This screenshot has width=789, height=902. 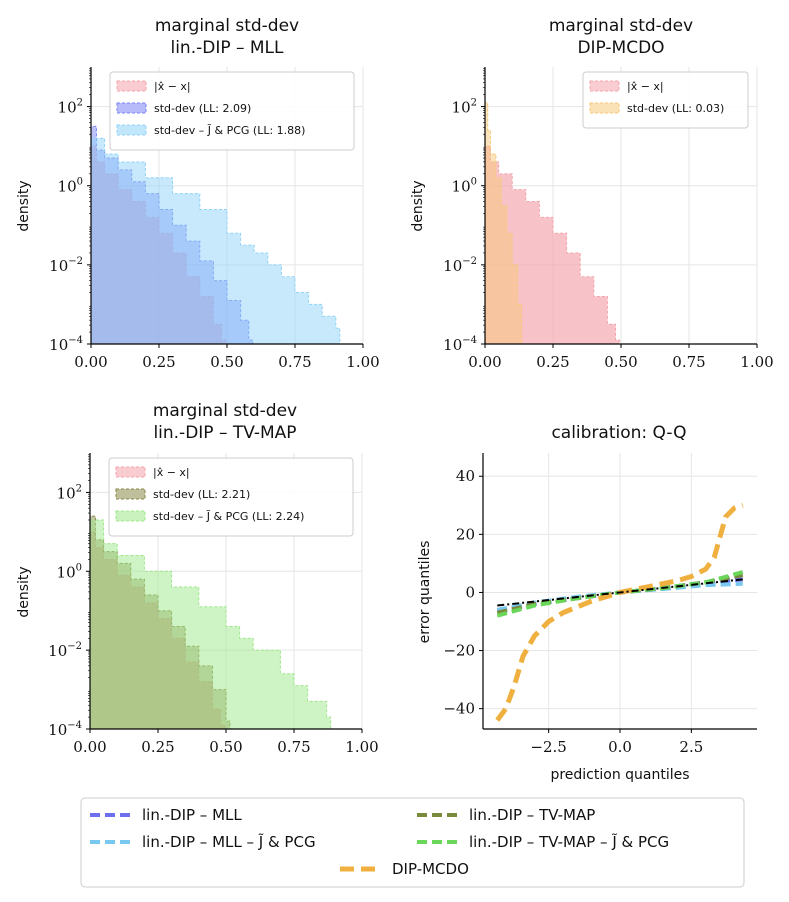 What do you see at coordinates (24, 205) in the screenshot?
I see `panel1-ylabel: density` at bounding box center [24, 205].